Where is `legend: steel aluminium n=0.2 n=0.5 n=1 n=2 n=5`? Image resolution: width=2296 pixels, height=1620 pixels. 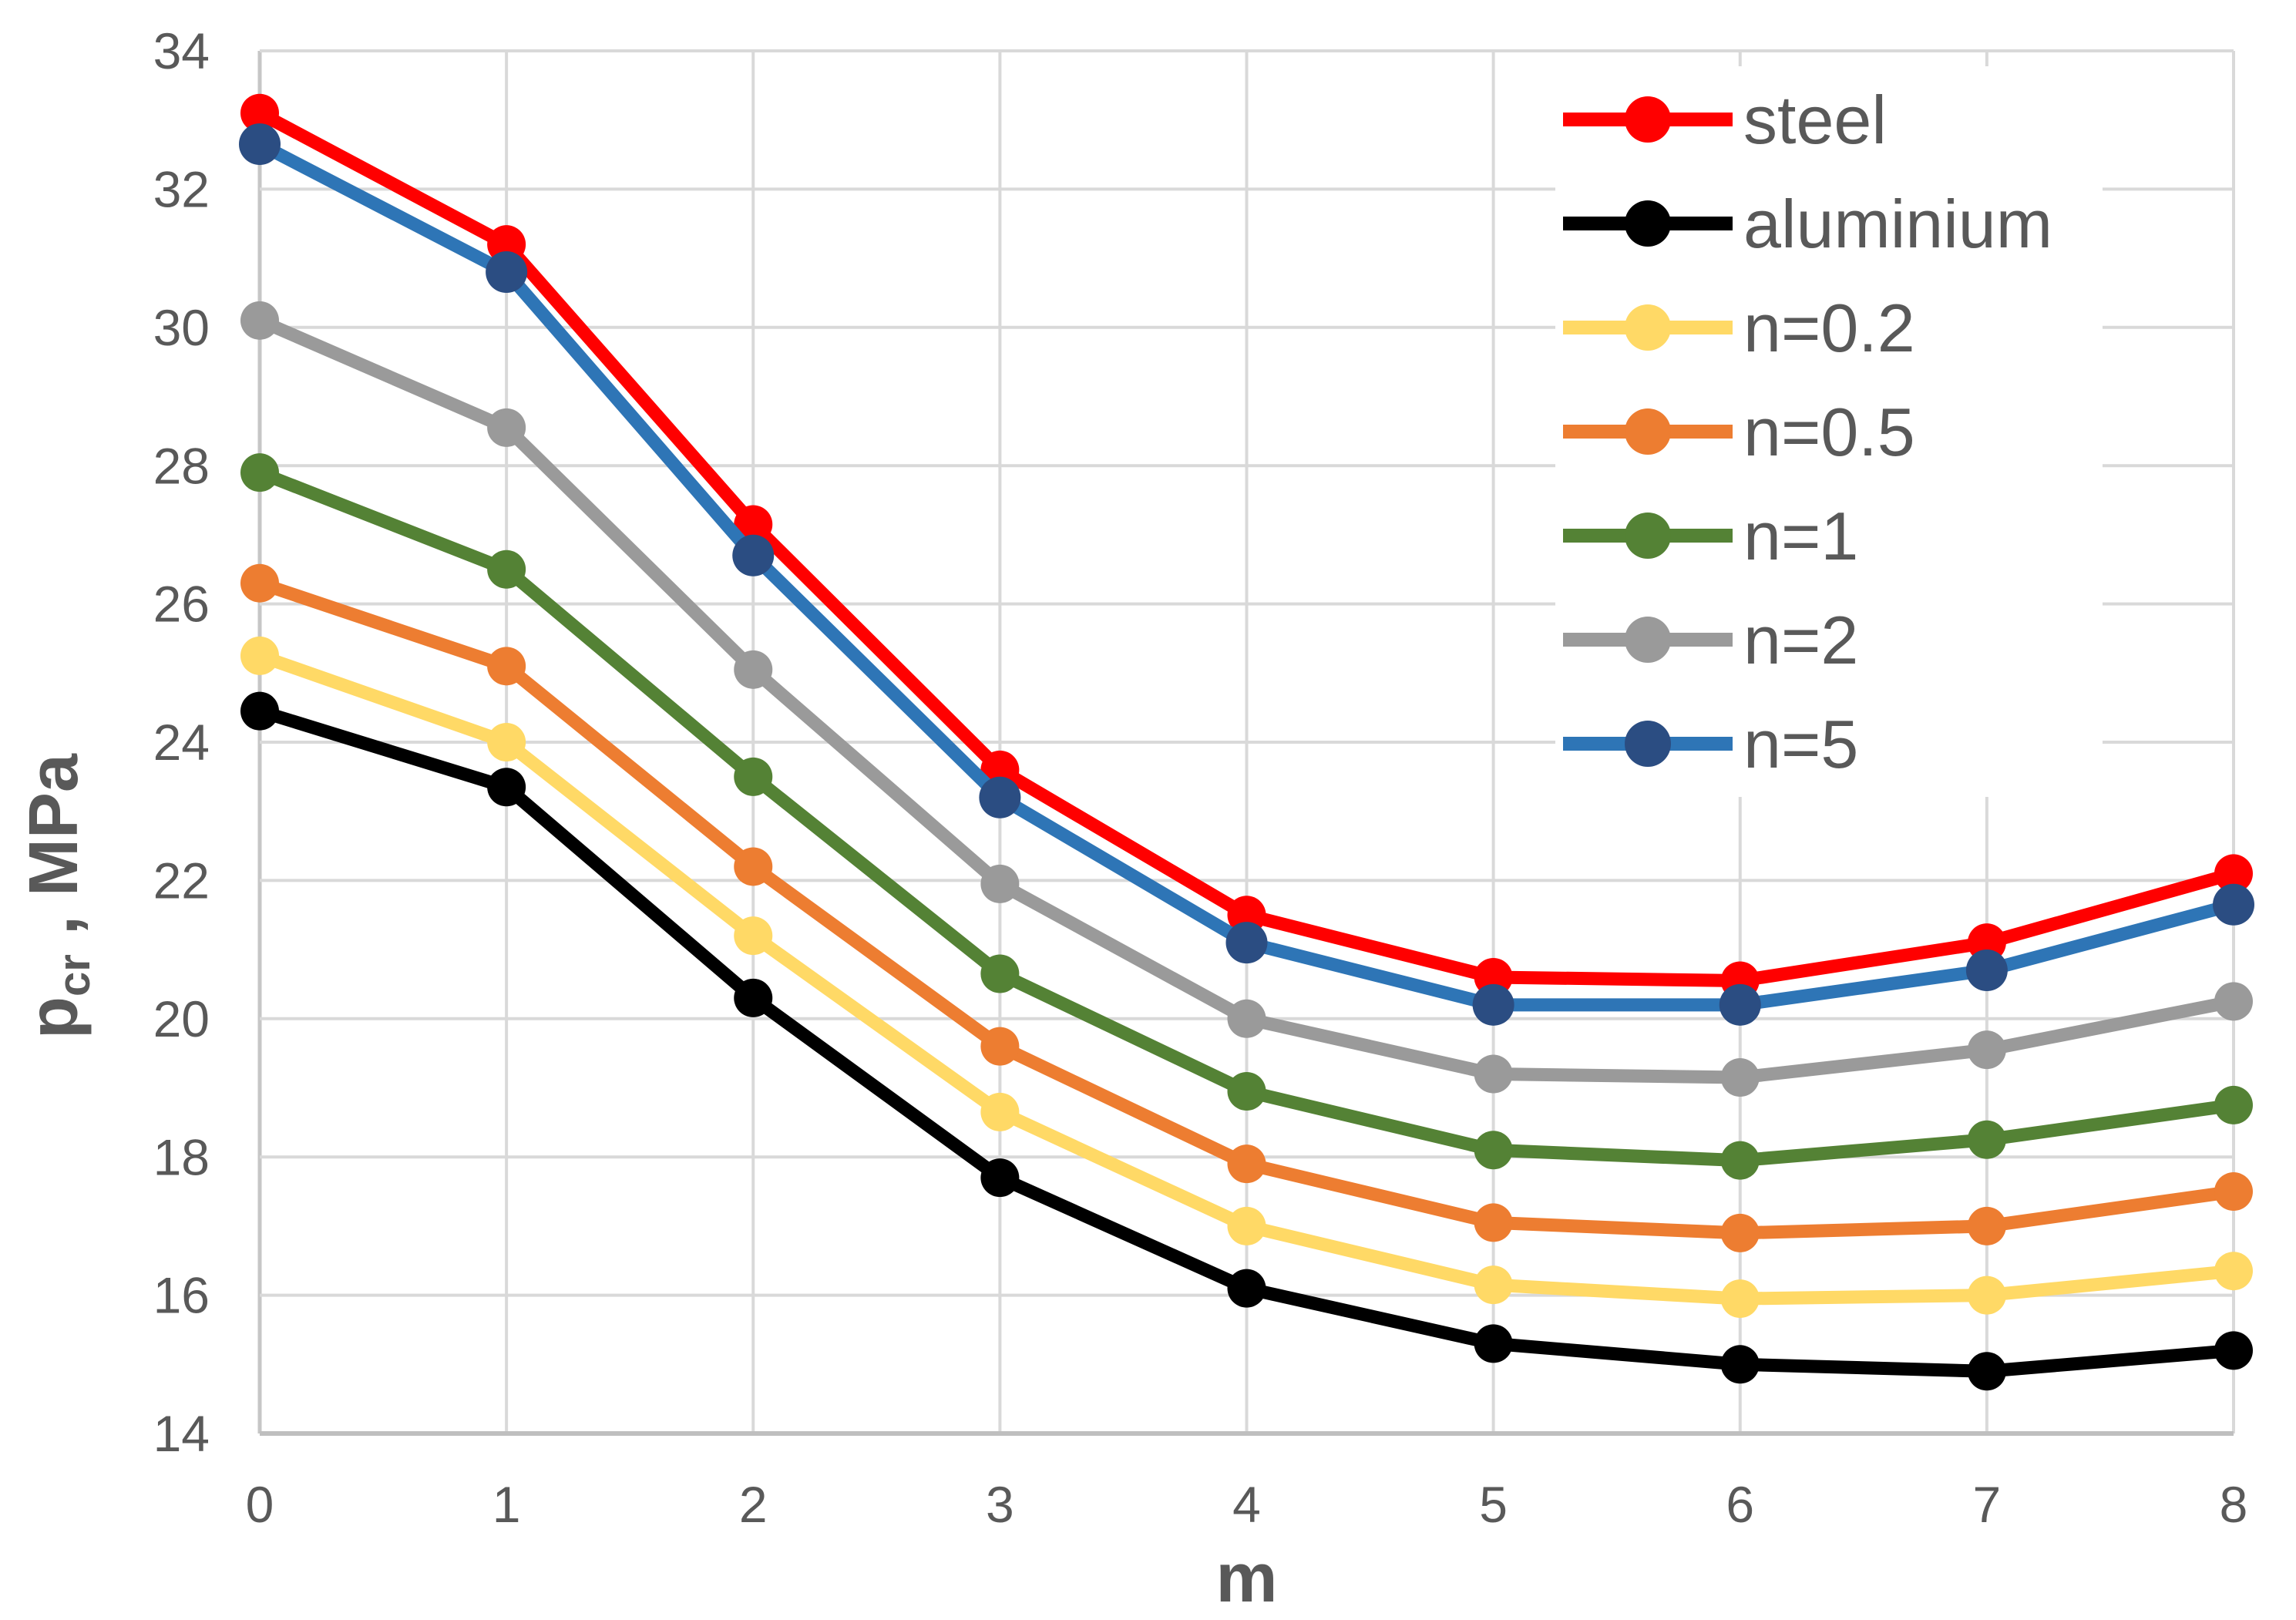
legend: steel aluminium n=0.2 n=0.5 n=1 n=2 n=5 is located at coordinates (1829, 432).